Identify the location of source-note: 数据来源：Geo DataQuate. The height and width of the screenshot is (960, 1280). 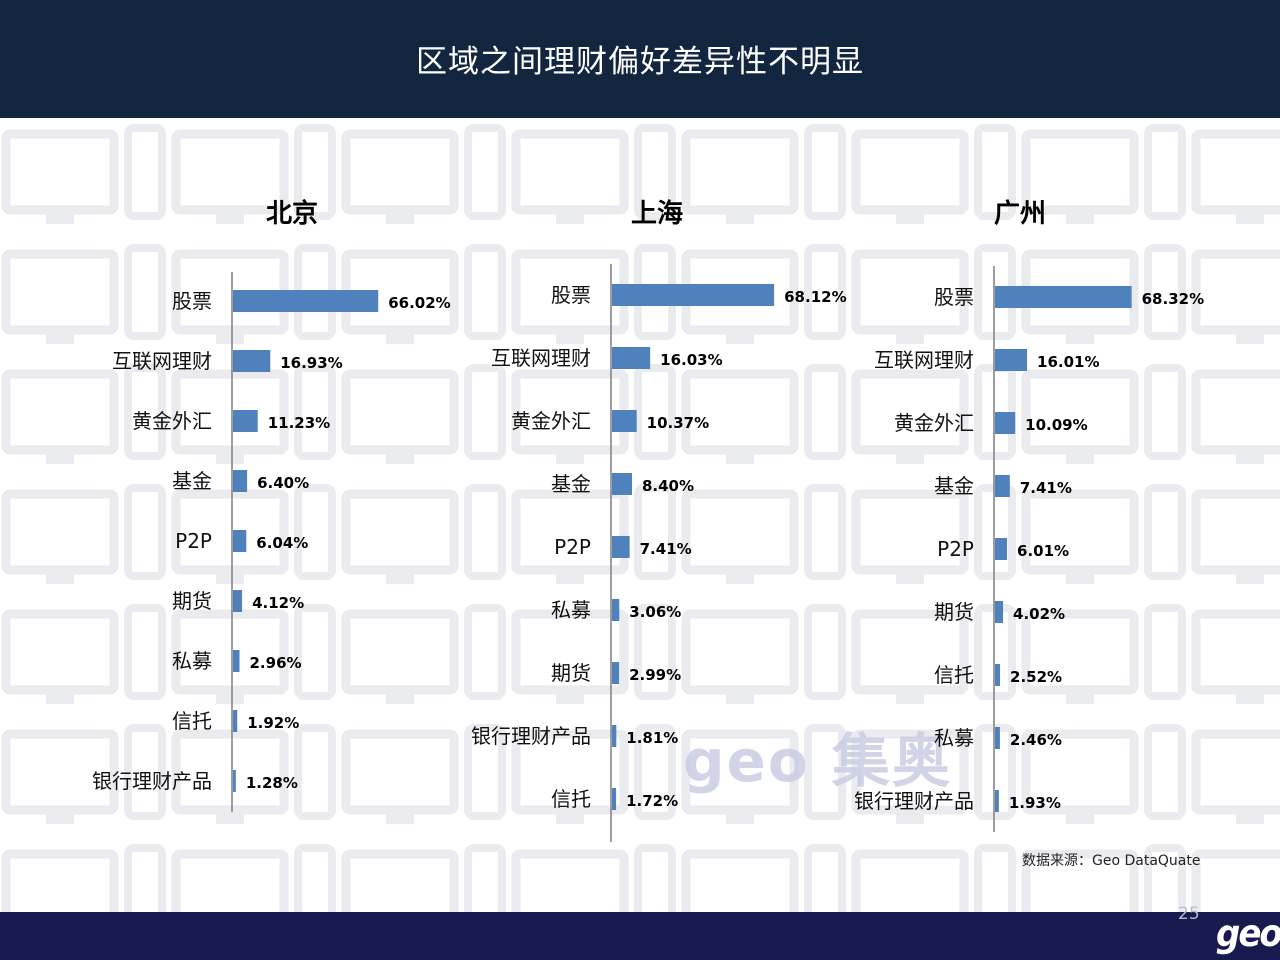
(1111, 861).